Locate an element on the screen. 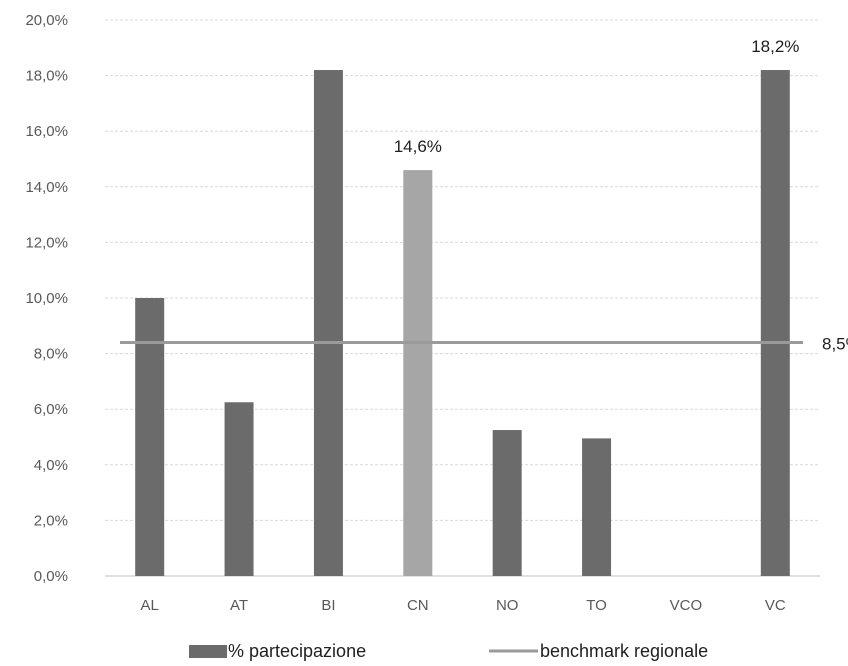 The height and width of the screenshot is (666, 848). y-tick-label: 14,0% is located at coordinates (46, 187).